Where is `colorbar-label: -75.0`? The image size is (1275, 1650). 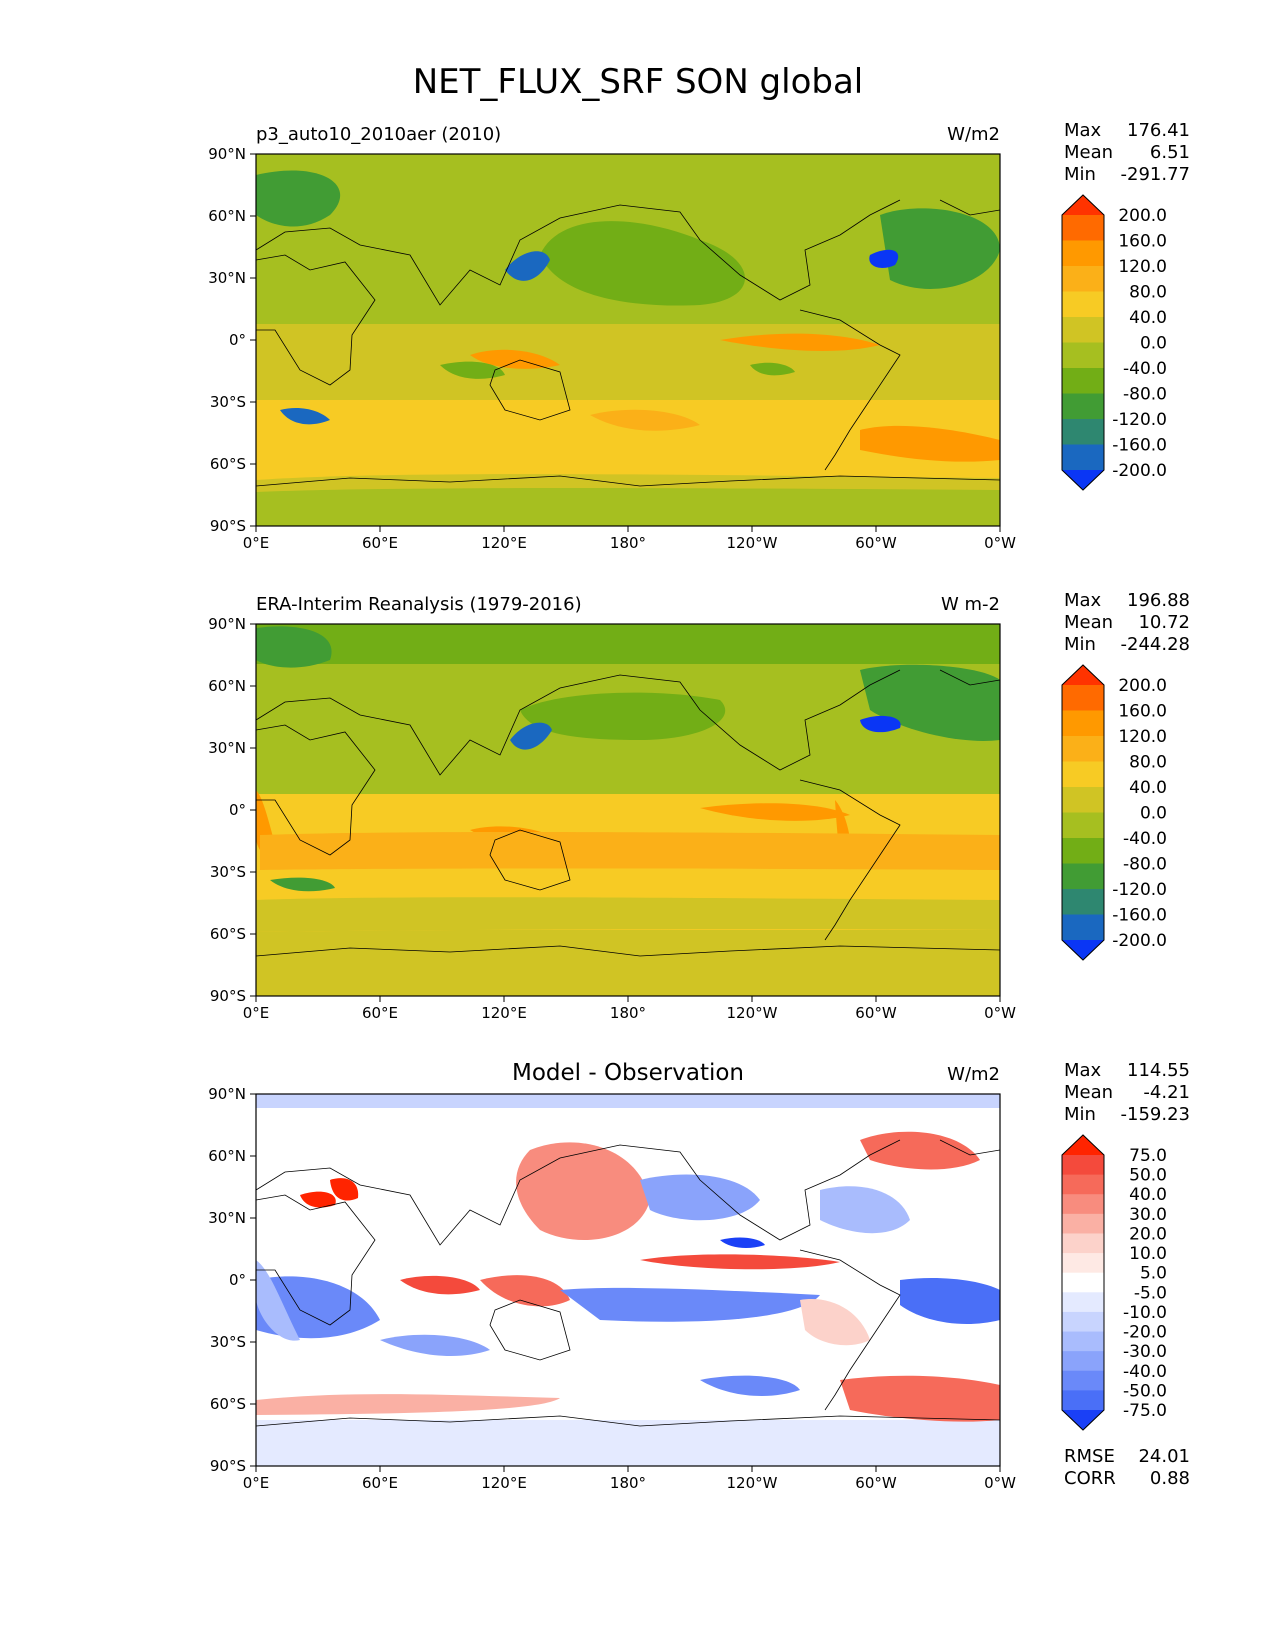
colorbar-label: -75.0 is located at coordinates (1145, 1411).